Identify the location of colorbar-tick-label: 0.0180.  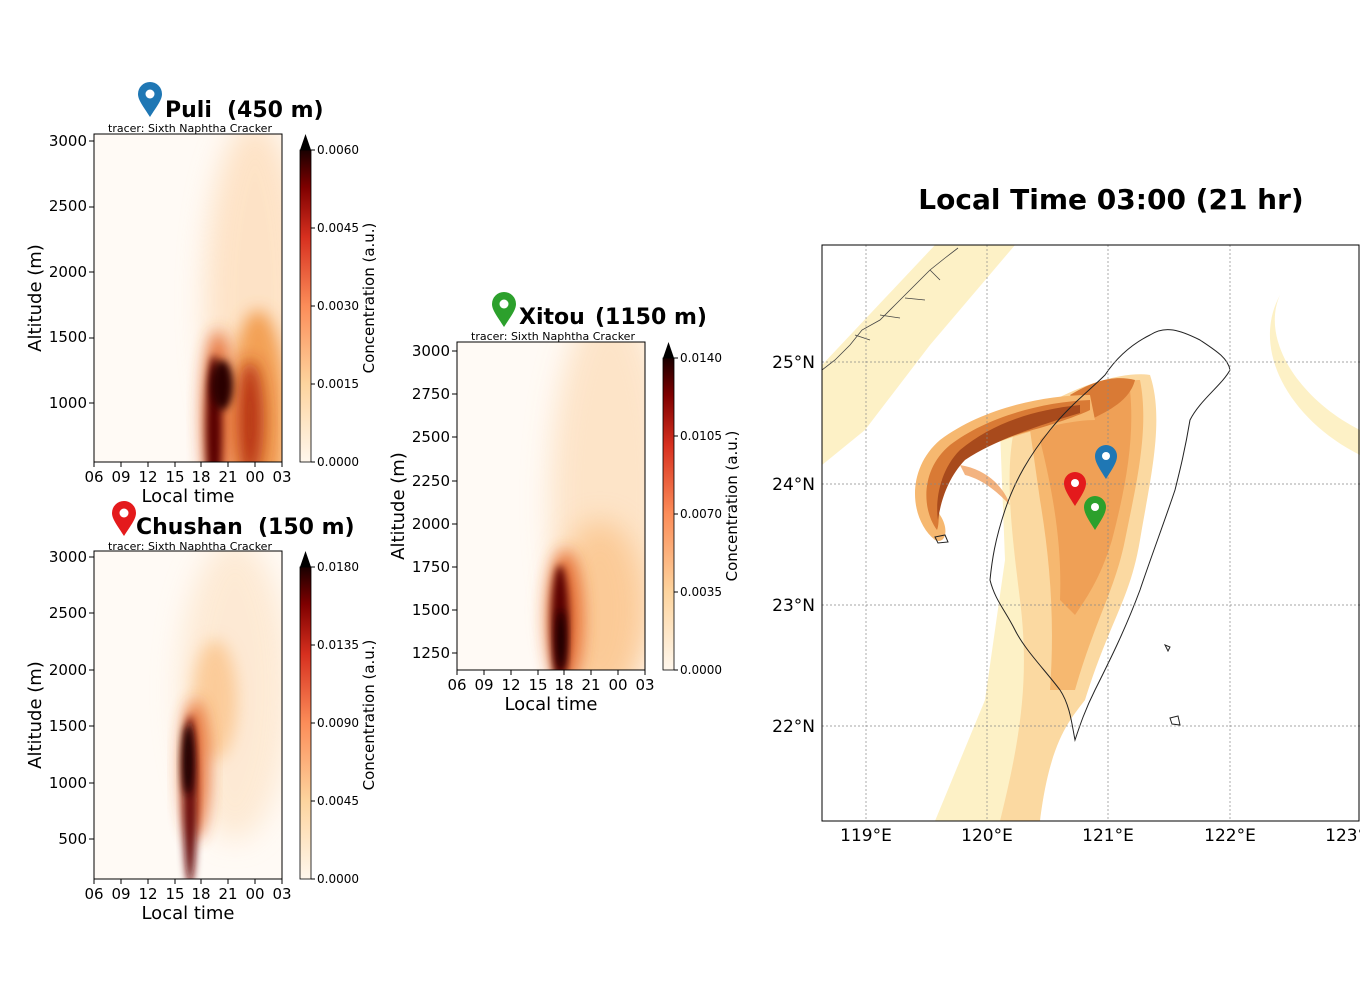
(338, 567).